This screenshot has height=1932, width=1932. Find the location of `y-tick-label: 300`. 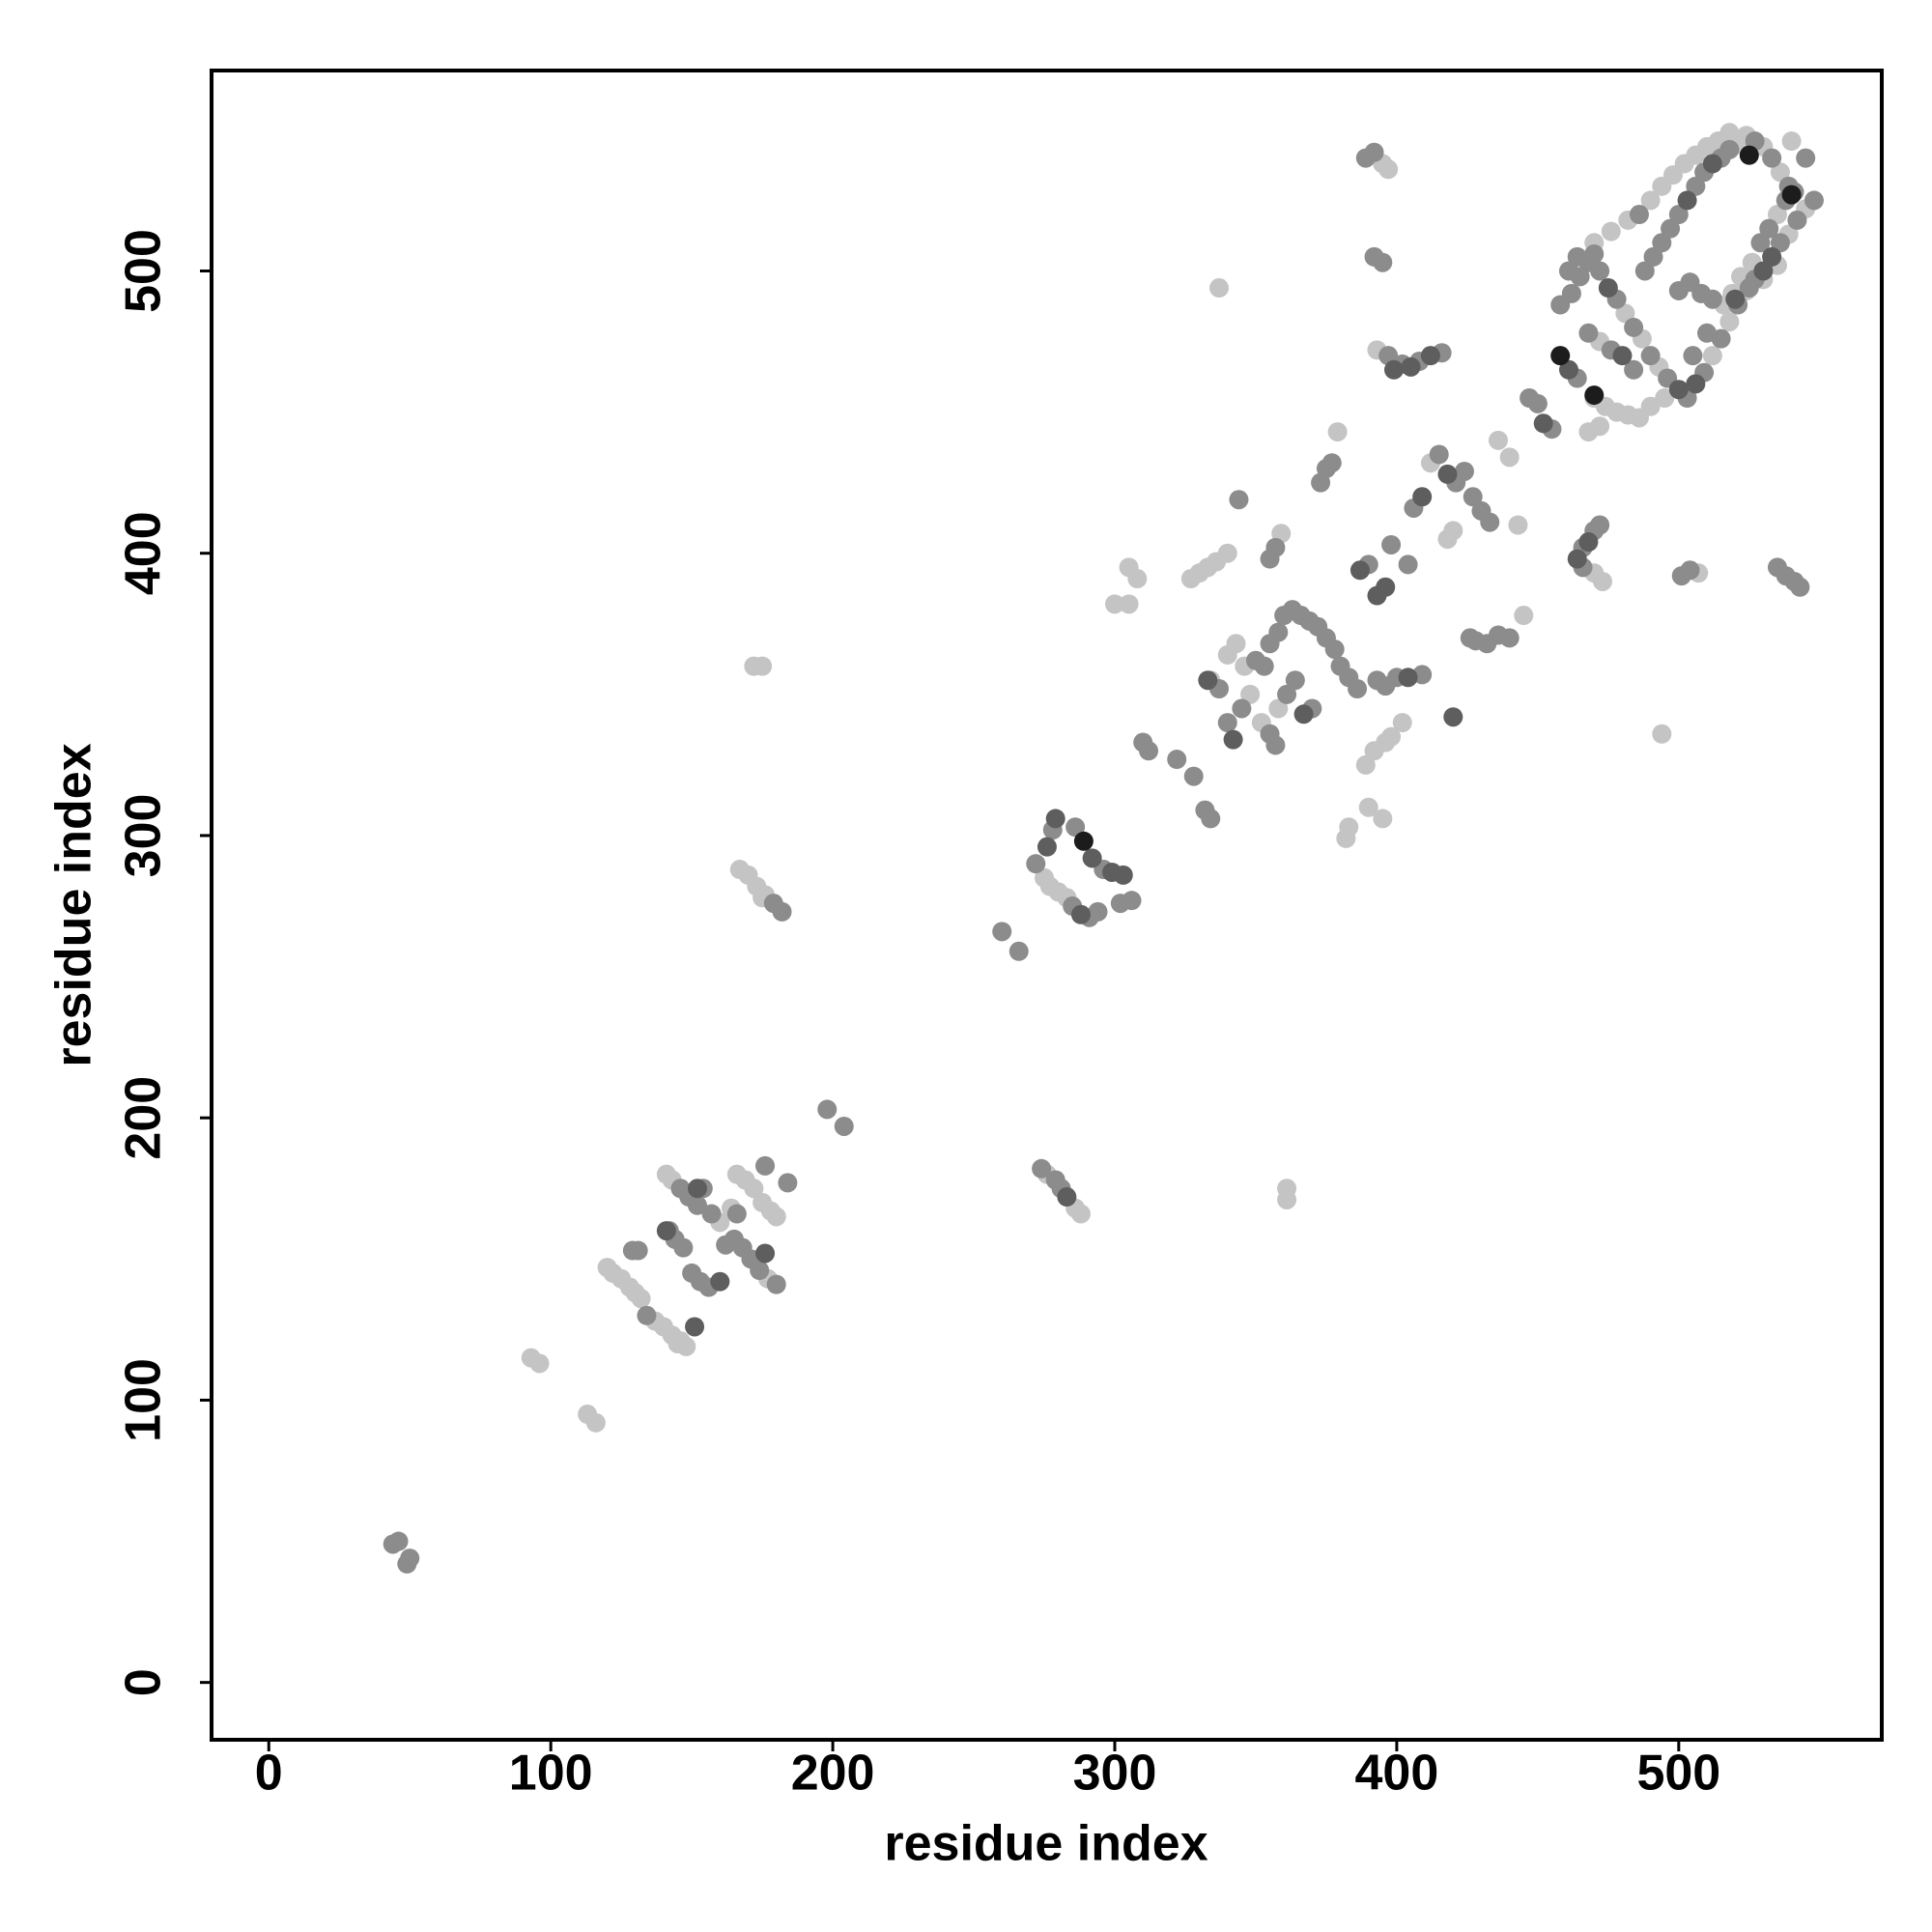

y-tick-label: 300 is located at coordinates (144, 836).